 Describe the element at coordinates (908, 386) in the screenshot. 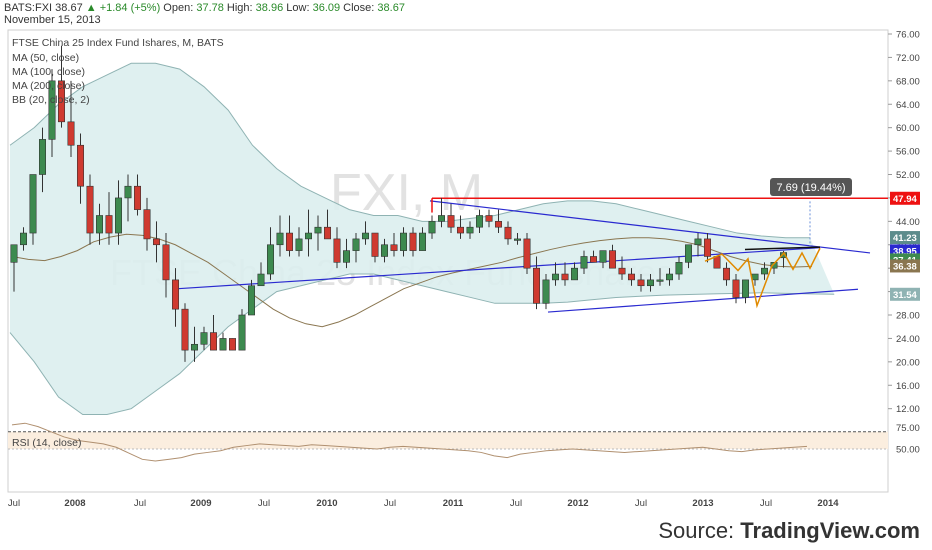

I see `price-tick-label: 16.00` at that location.